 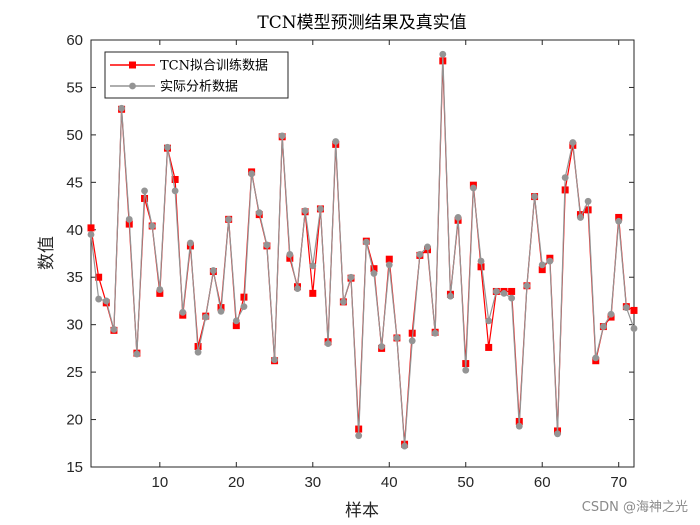 I want to click on y-tick-label: 55, so click(x=74, y=87).